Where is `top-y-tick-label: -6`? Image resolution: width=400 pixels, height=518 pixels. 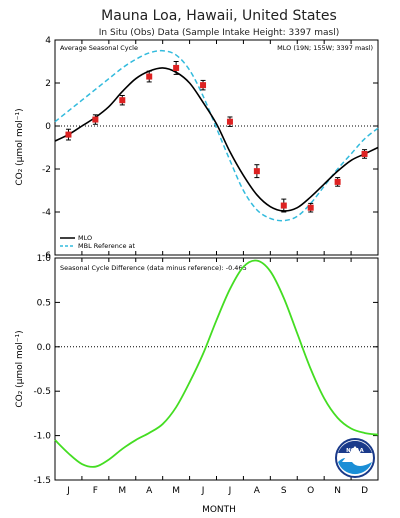 top-y-tick-label: -6 is located at coordinates (46, 256).